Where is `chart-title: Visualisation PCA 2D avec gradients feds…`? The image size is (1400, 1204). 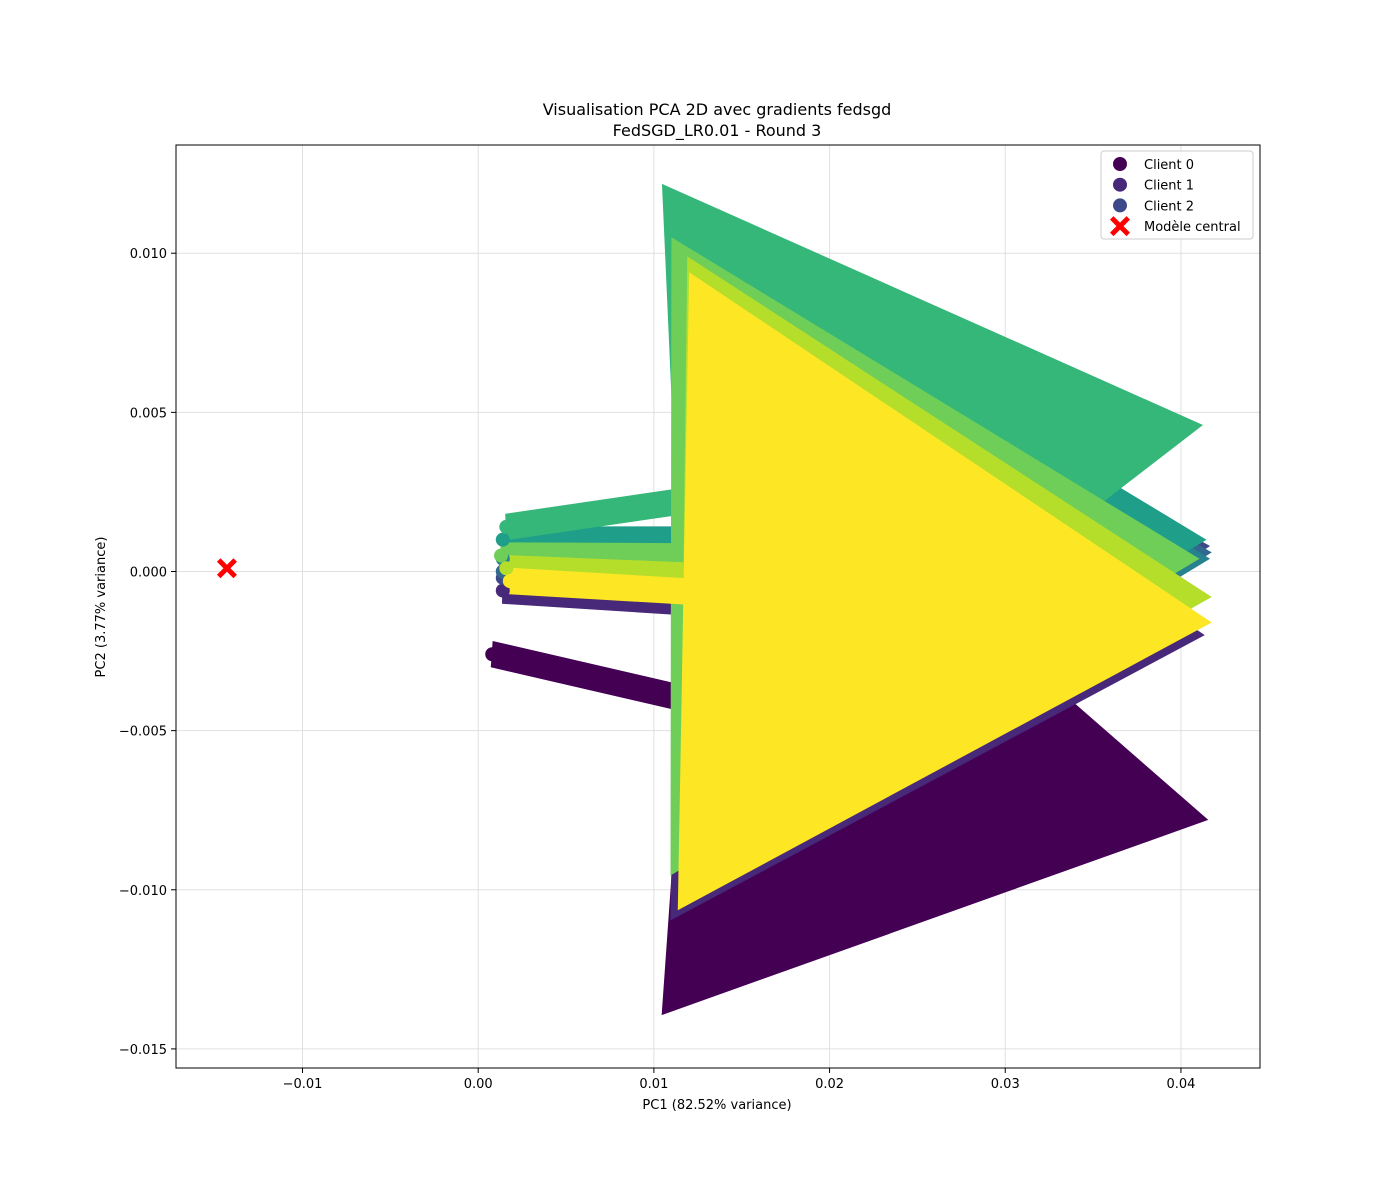
chart-title: Visualisation PCA 2D avec gradients feds… is located at coordinates (717, 109).